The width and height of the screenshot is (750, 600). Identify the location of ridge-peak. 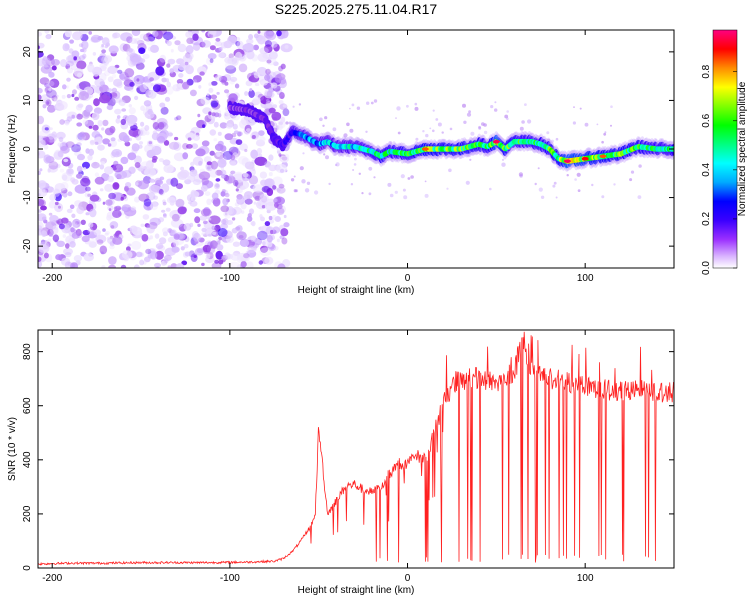
(425, 149).